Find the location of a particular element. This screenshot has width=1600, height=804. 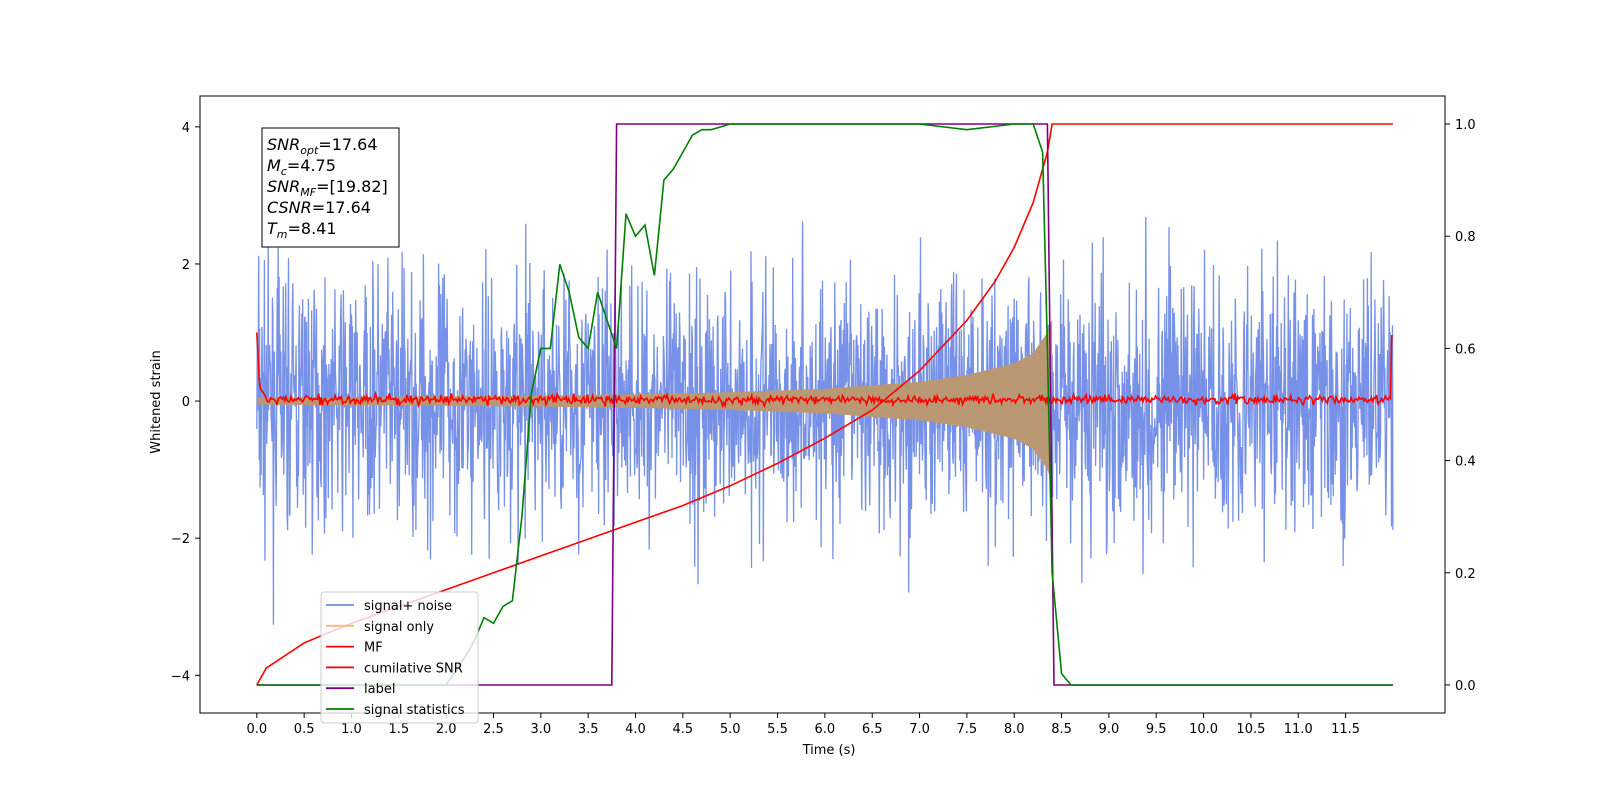

x-tick-label: 4.0 is located at coordinates (635, 729).